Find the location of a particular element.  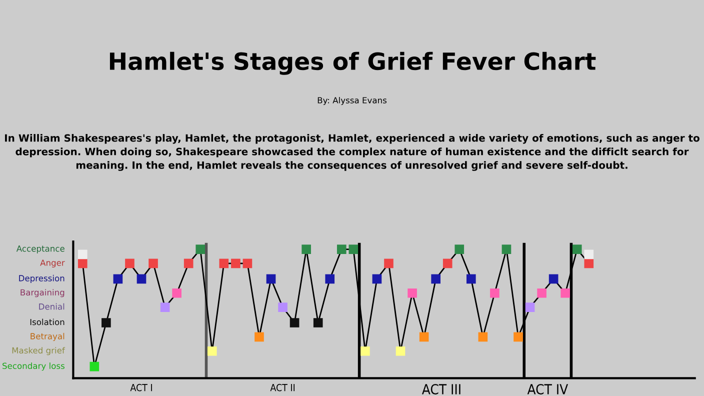

text: Isolation is located at coordinates (47, 322).